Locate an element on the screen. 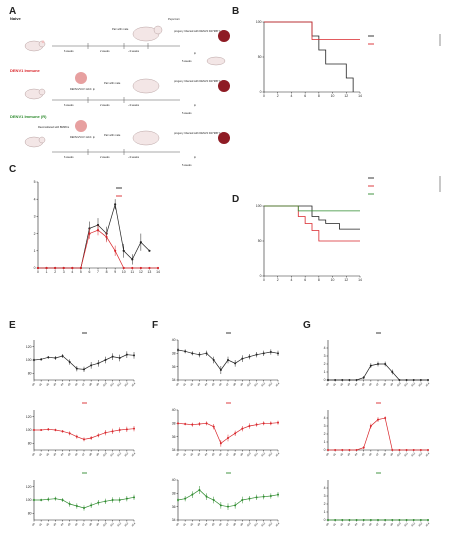 Image resolution: width=452 pixels, height=550 pixels. panel-b-survival-chart: 0 50 100 0 2 4 6 8 10 12 14 is located at coordinates (348, 59).